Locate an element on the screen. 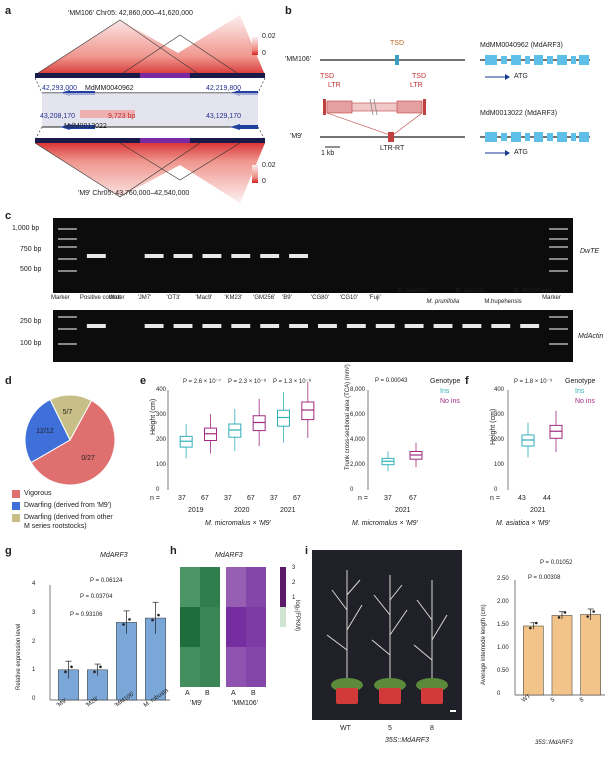 This screenshot has height=760, width=616. a-coord-bl: 43,208,170 is located at coordinates (58, 116).